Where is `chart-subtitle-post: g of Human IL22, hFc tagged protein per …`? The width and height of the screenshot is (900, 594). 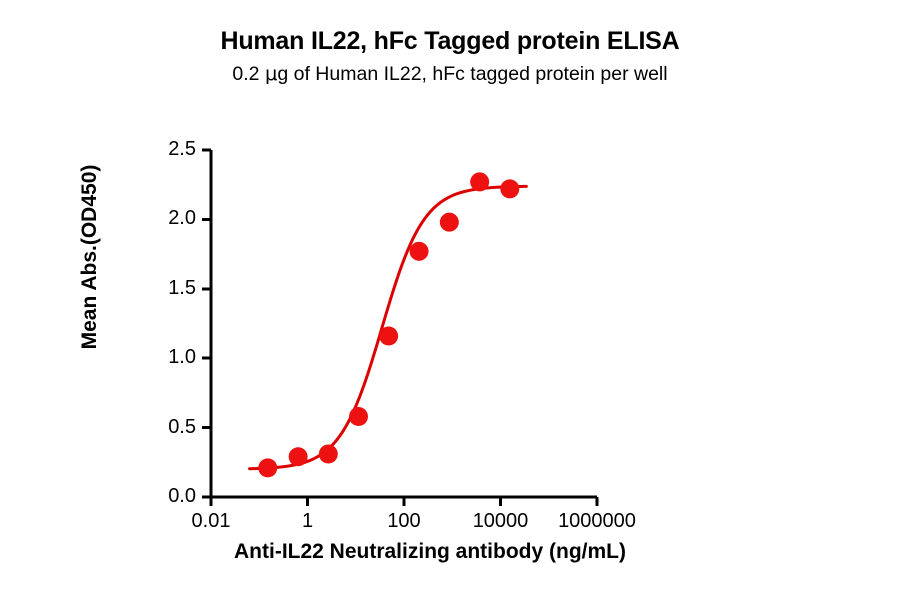
chart-subtitle-post: g of Human IL22, hFc tagged protein per … is located at coordinates (472, 74).